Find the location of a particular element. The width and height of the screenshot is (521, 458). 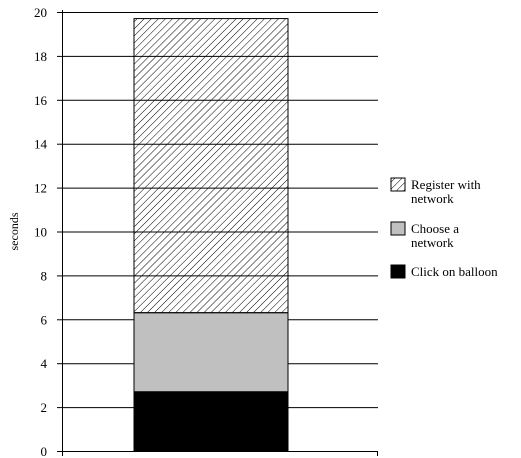

y-tick-label: 4 is located at coordinates (44, 363).